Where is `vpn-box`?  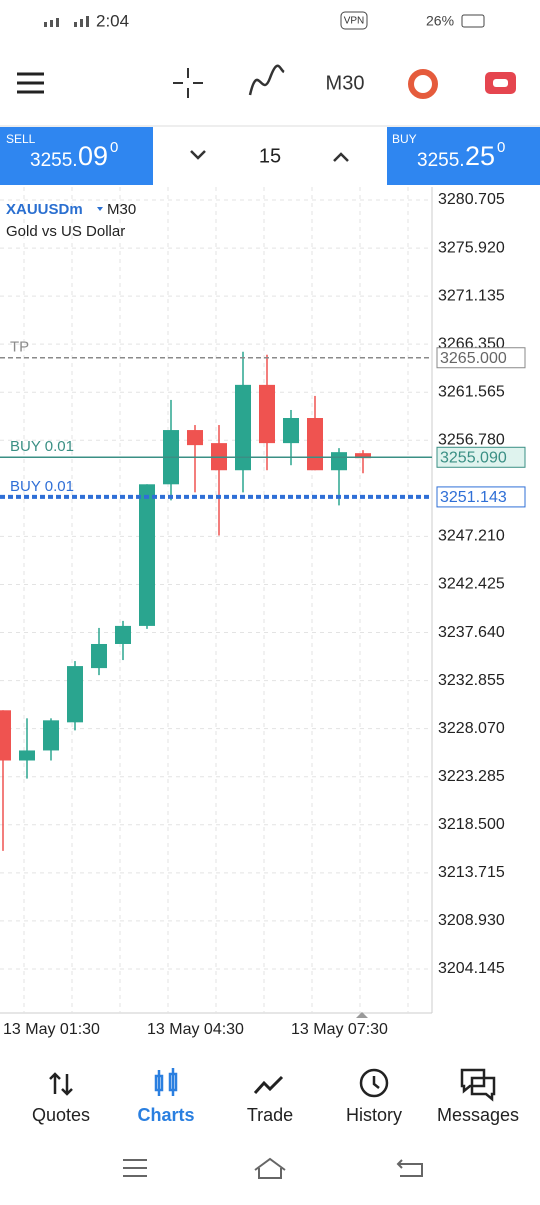
vpn-box is located at coordinates (354, 20).